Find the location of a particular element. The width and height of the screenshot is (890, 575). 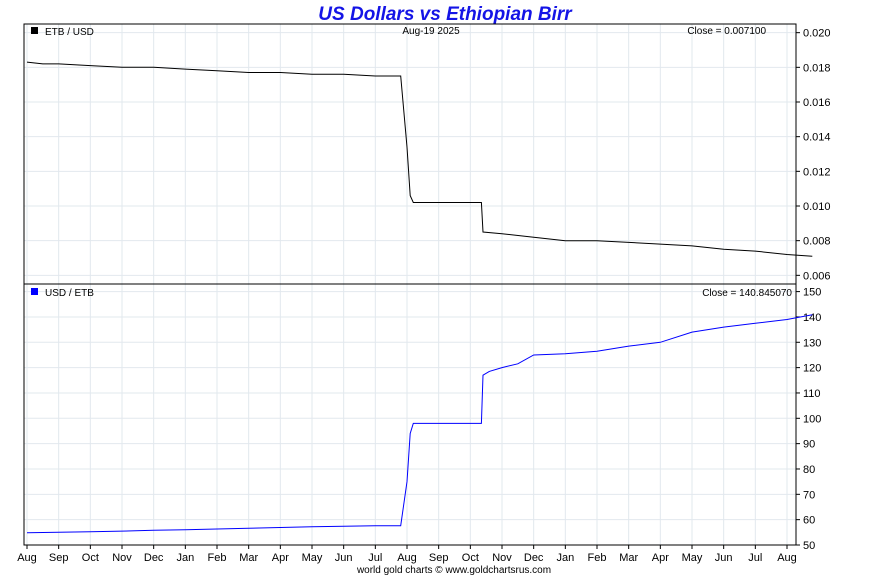

usd-etb-close-label: Close = 140.845070 is located at coordinates (747, 293).